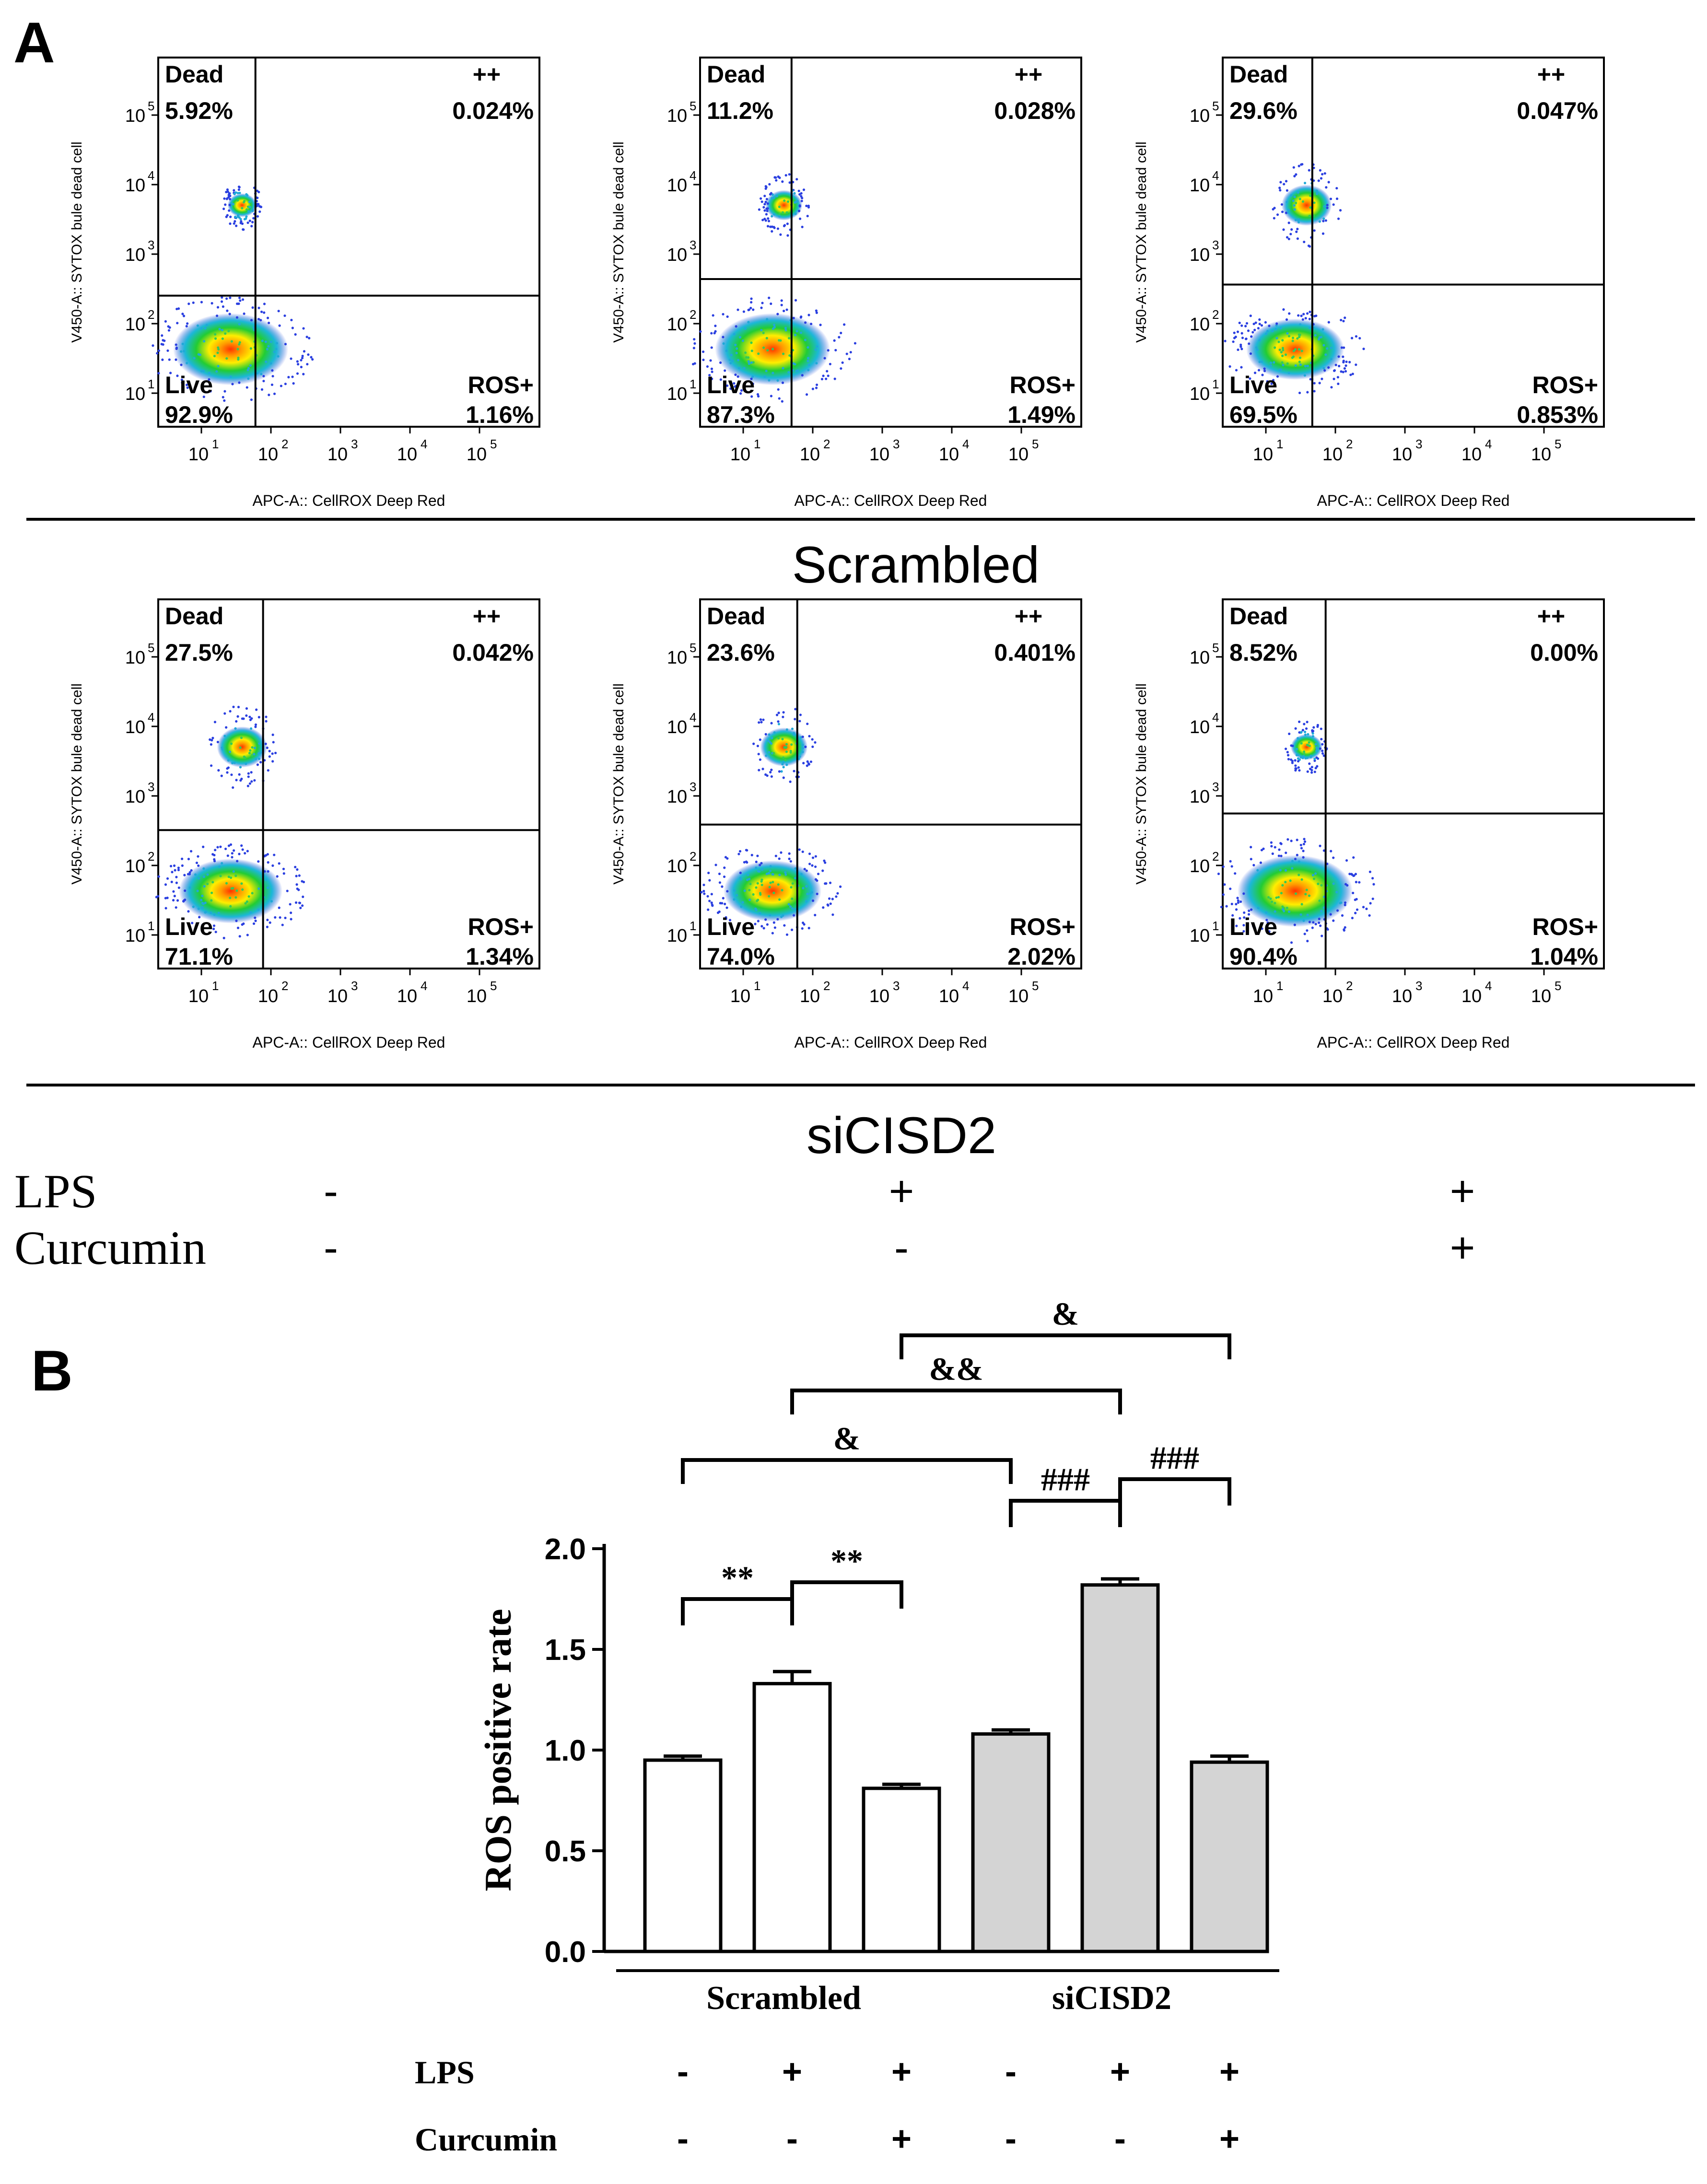  Describe the element at coordinates (693, 106) in the screenshot. I see `y-tick-exponent: 5` at that location.